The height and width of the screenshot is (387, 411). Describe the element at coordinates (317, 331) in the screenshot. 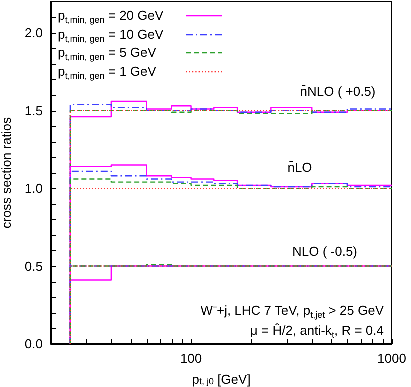

I see `annotation: μ = Ĥ/2, anti-k$_{t}$, R = 0.4` at that location.